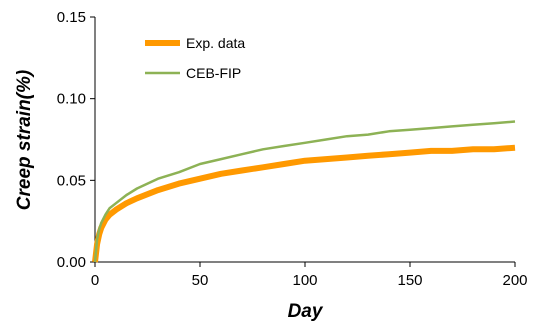 The image size is (538, 324). I want to click on y-tick-label: 0.05, so click(71, 180).